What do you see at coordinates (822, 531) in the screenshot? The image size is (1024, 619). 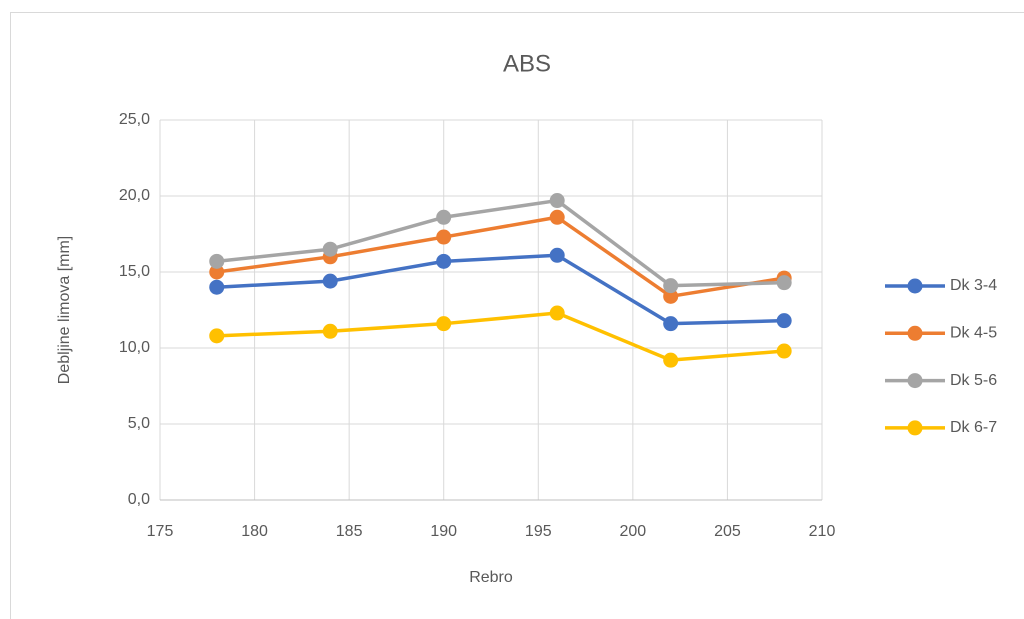 I see `x-tick-label: 210` at bounding box center [822, 531].